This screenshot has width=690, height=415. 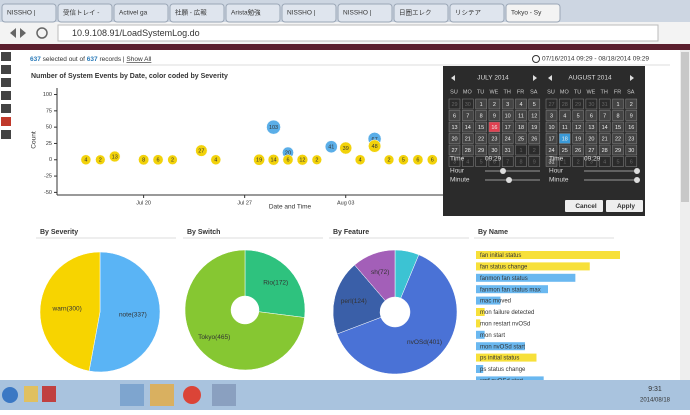 What do you see at coordinates (81, 12) in the screenshot?
I see `tab-title: 受信トレイ -` at bounding box center [81, 12].